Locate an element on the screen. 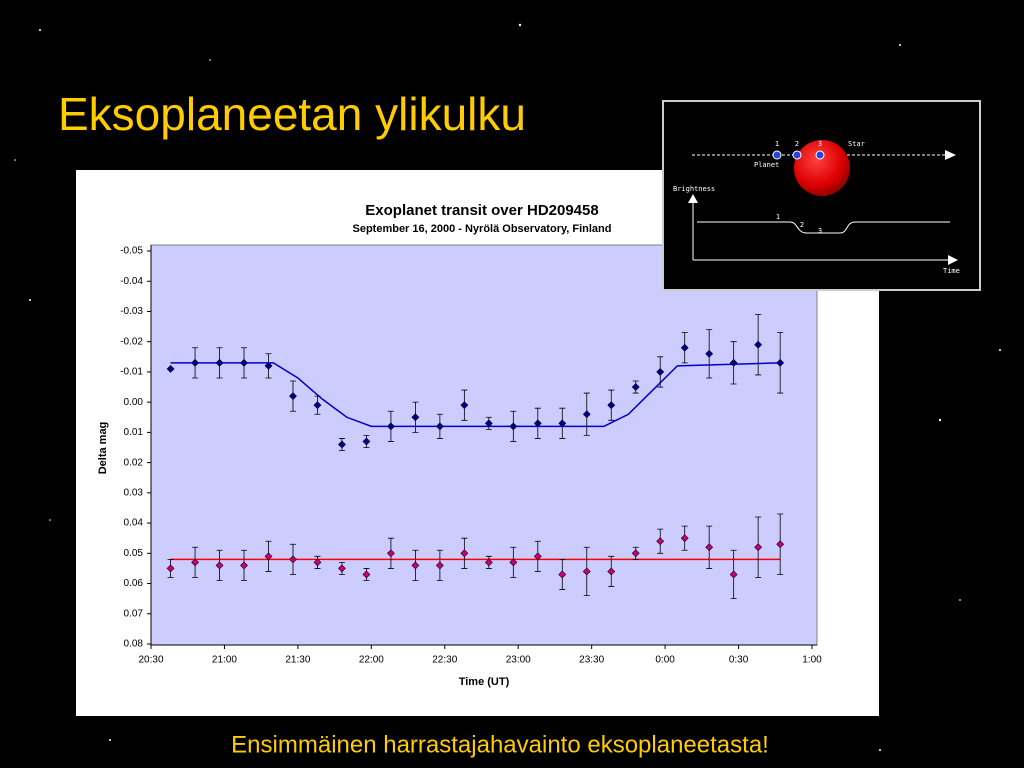 Image resolution: width=1024 pixels, height=768 pixels. position-label: 1 is located at coordinates (777, 144).